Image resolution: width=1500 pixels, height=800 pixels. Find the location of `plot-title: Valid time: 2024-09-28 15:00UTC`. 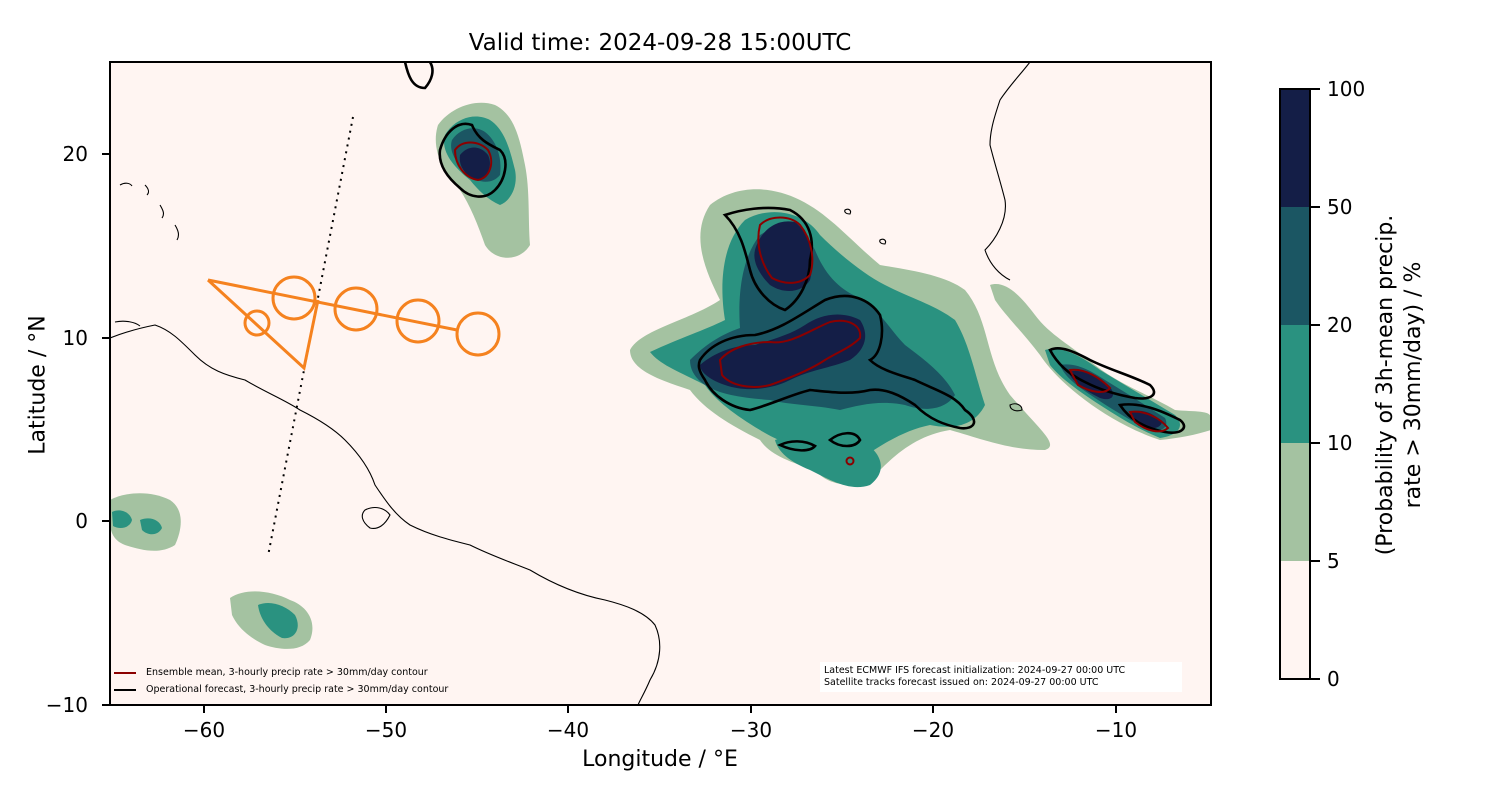

plot-title: Valid time: 2024-09-28 15:00UTC is located at coordinates (660, 43).